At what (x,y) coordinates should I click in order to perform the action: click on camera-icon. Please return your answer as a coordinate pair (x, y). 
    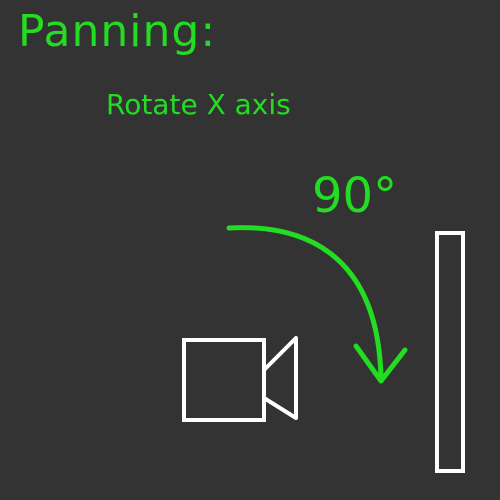
    Looking at the image, I should click on (240, 379).